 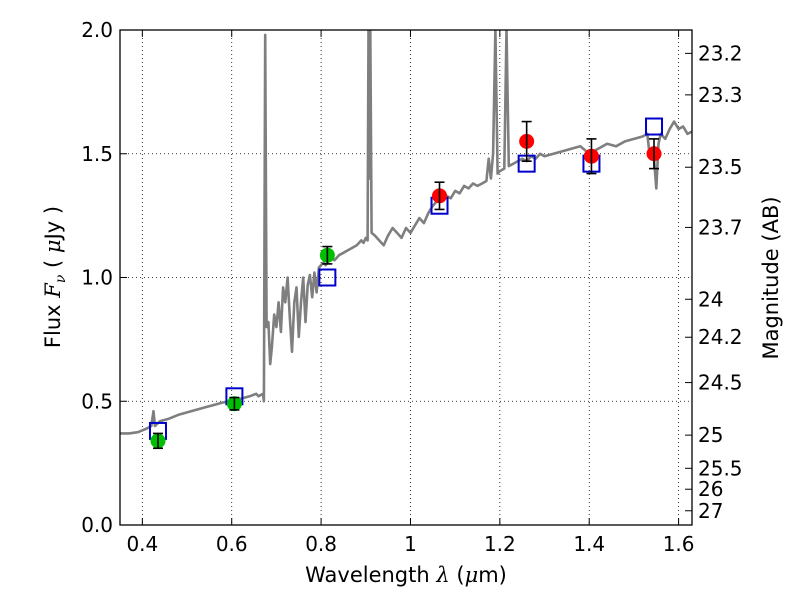 What do you see at coordinates (720, 383) in the screenshot?
I see `magnitude-tick-label: 24.5` at bounding box center [720, 383].